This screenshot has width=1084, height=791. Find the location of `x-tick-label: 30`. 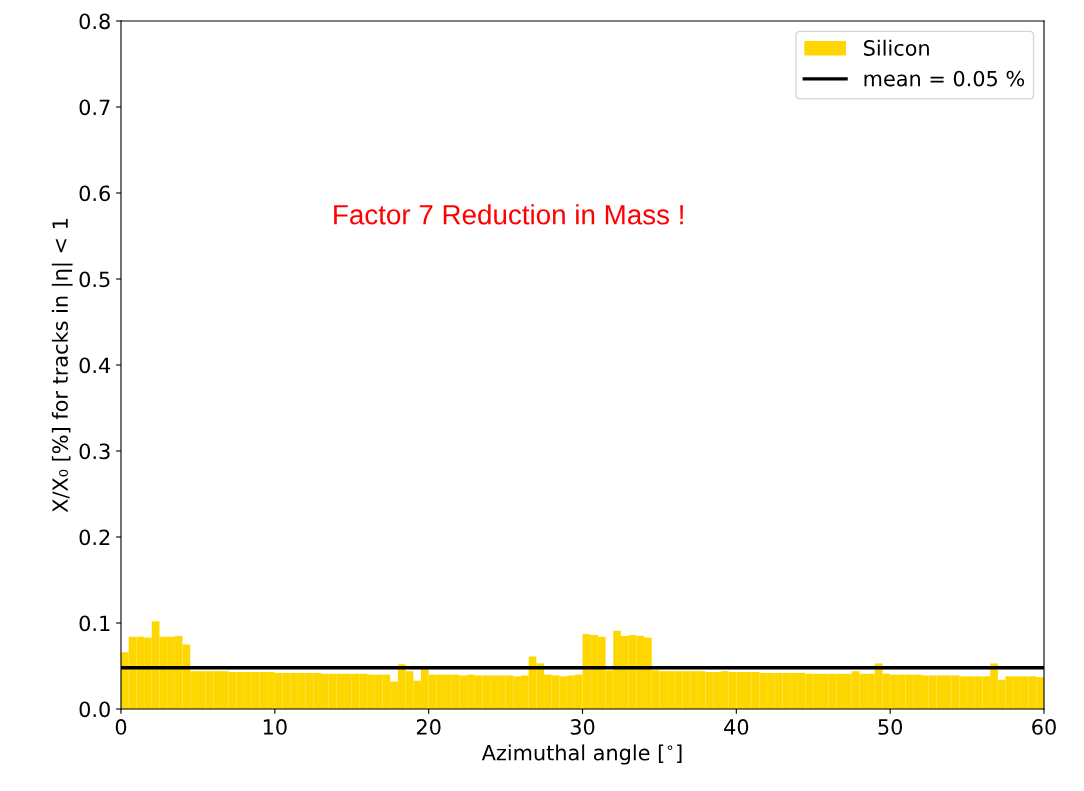

x-tick-label: 30 is located at coordinates (582, 727).